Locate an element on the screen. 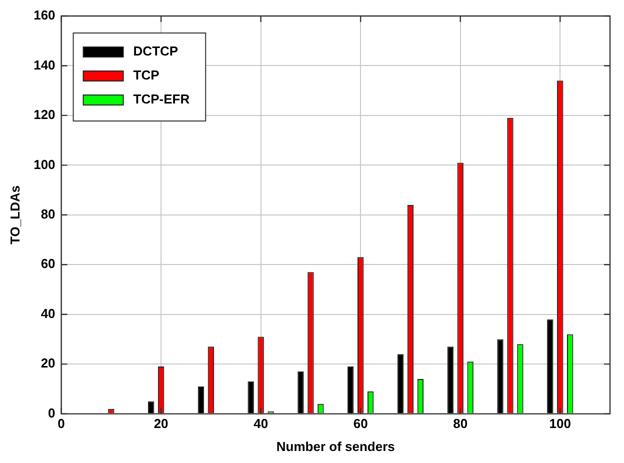  legend-label: TCP is located at coordinates (146, 75).